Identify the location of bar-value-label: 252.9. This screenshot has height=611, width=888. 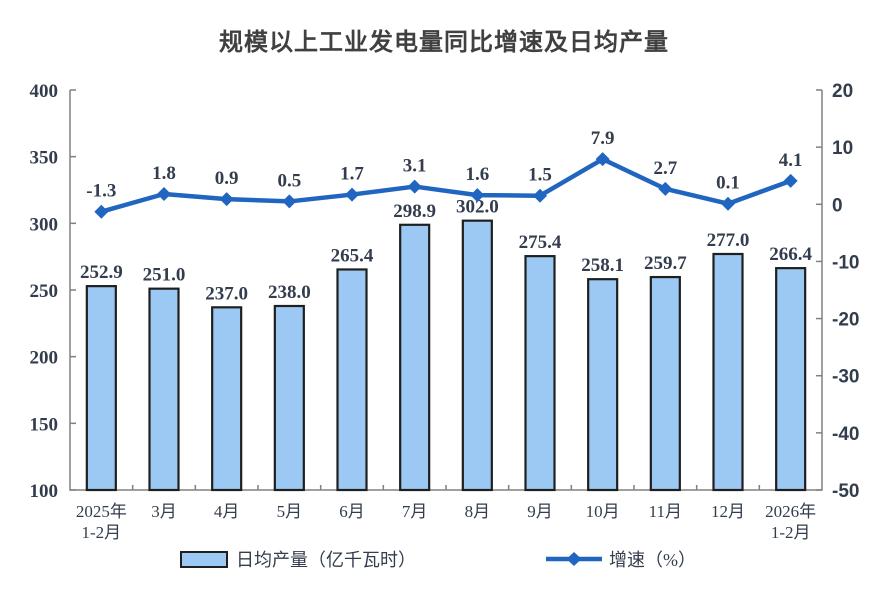
(101, 272).